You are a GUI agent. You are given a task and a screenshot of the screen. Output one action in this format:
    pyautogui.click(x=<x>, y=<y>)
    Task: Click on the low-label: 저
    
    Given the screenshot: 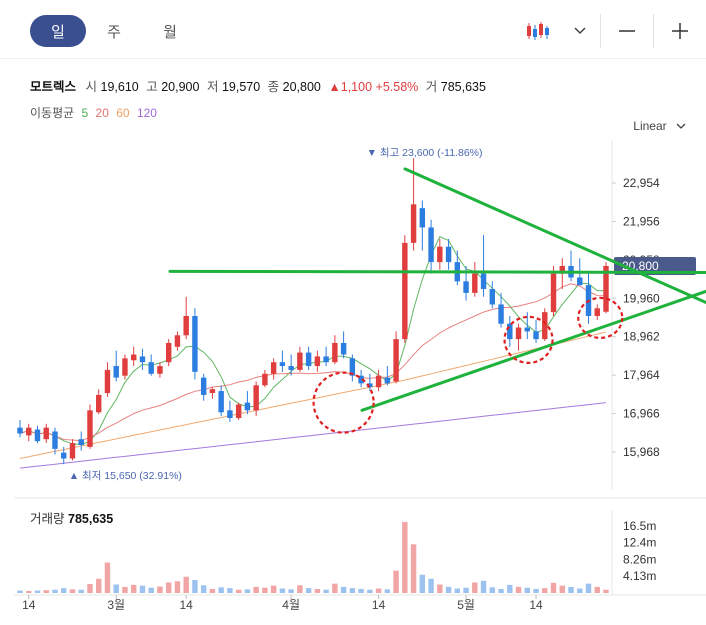 What is the action you would take?
    pyautogui.click(x=212, y=87)
    